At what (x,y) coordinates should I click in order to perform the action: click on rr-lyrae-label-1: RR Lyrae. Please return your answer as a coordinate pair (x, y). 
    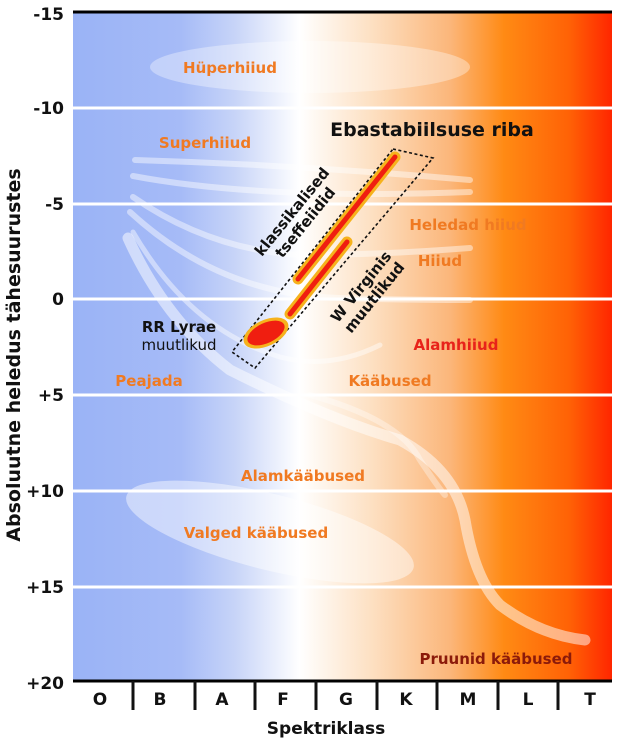
    Looking at the image, I should click on (179, 327).